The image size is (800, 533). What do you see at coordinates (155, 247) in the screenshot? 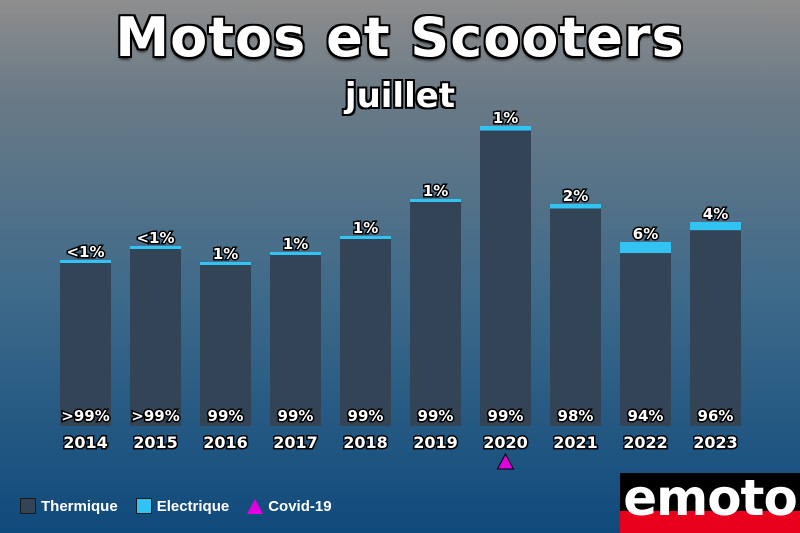
I see `bar-electrique-2015` at bounding box center [155, 247].